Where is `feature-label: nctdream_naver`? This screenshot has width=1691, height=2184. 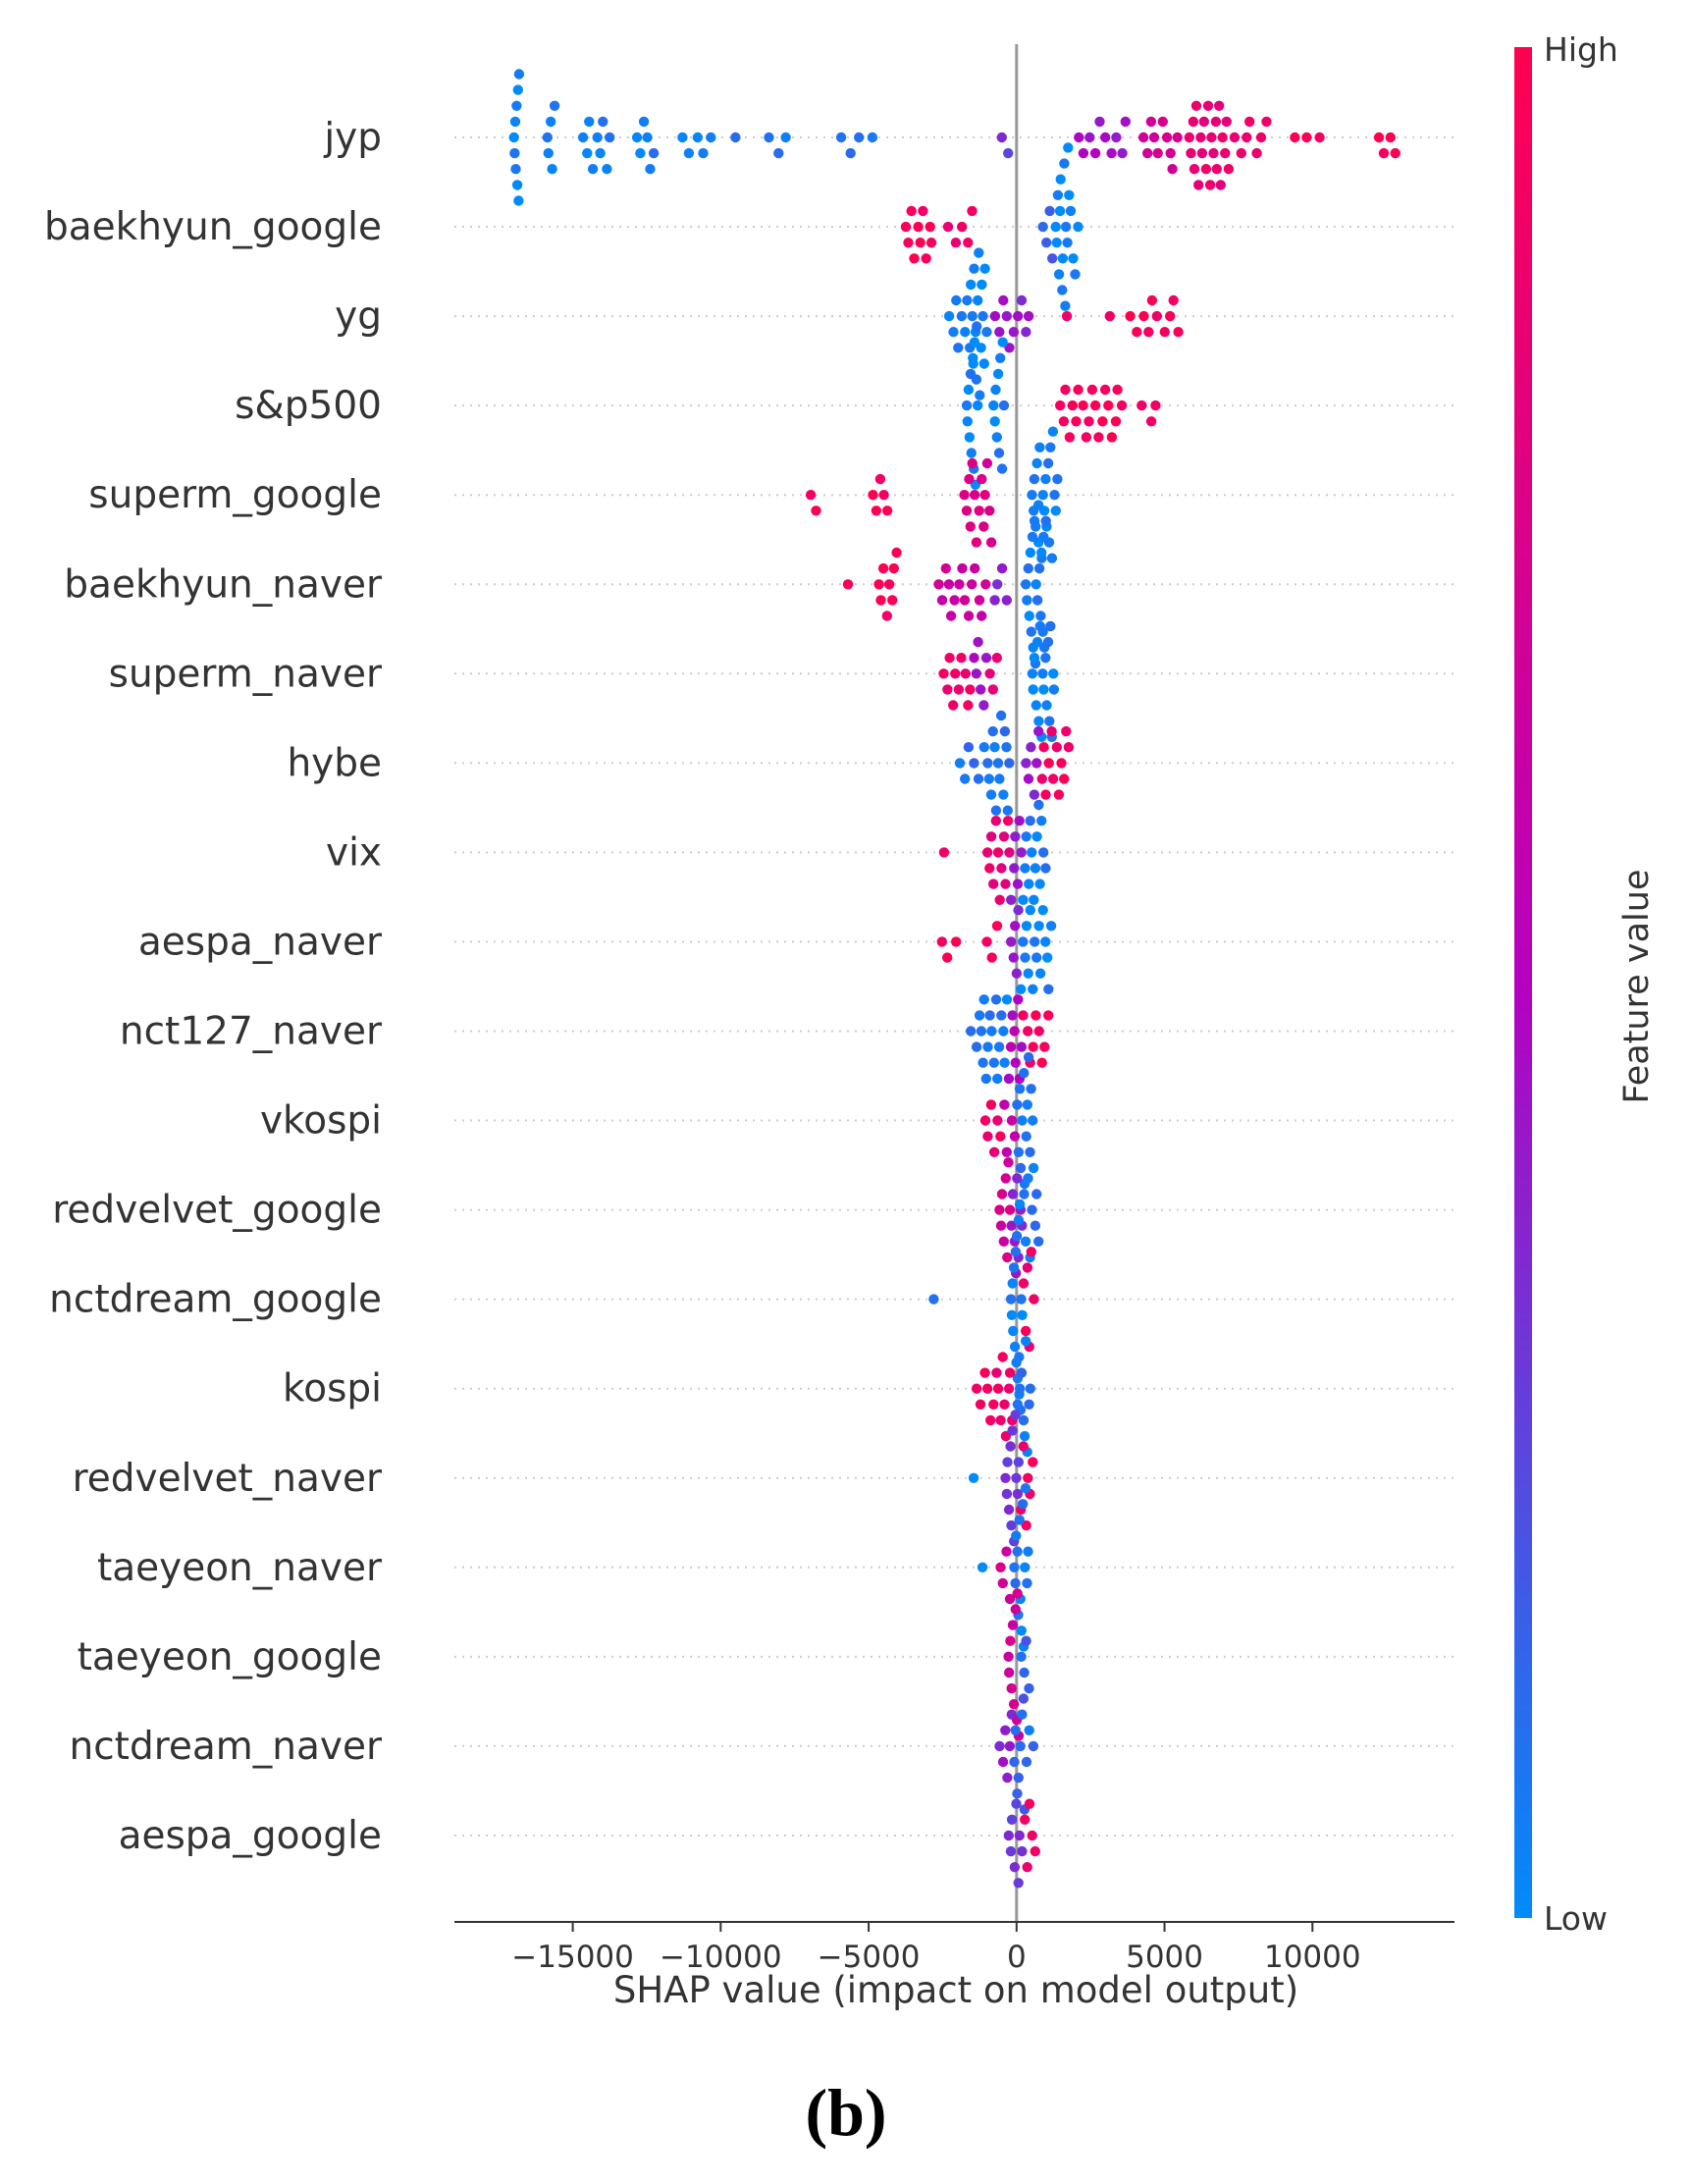
feature-label: nctdream_naver is located at coordinates (227, 1747).